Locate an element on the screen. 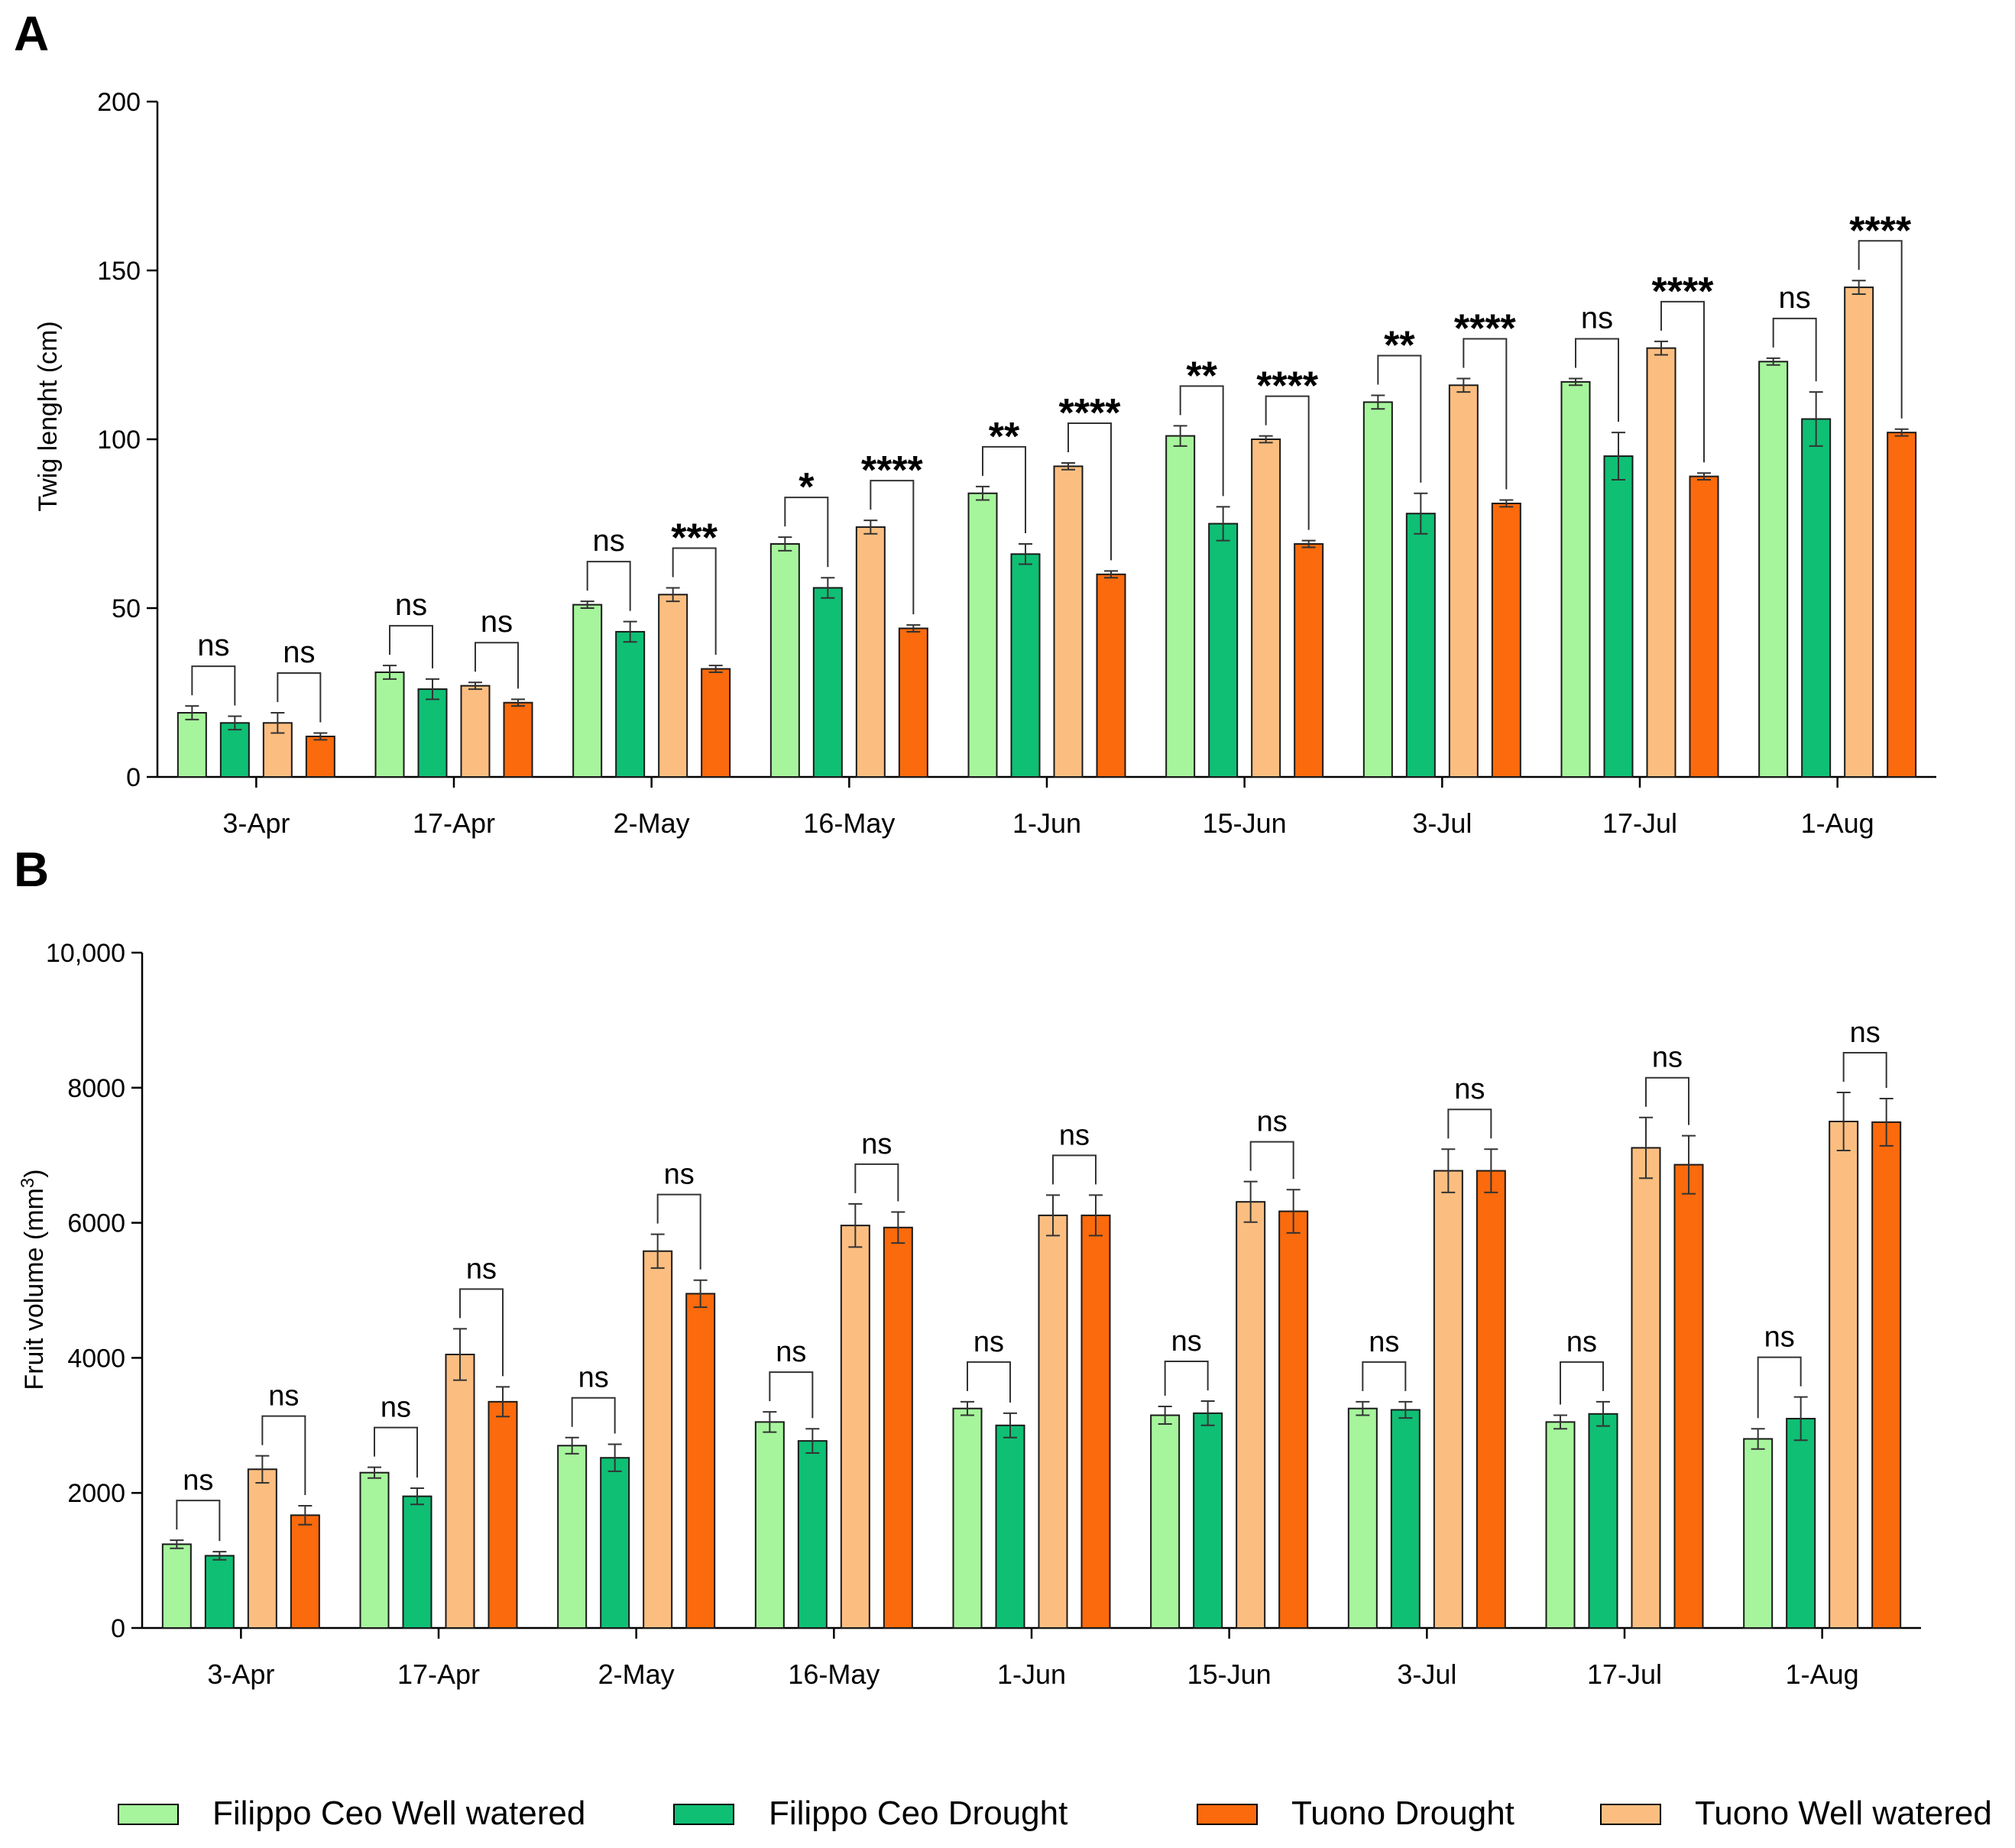 This screenshot has height=1848, width=2015. panel-a-error-bar-filippo-ceo-drought-1-aug is located at coordinates (1816, 419).